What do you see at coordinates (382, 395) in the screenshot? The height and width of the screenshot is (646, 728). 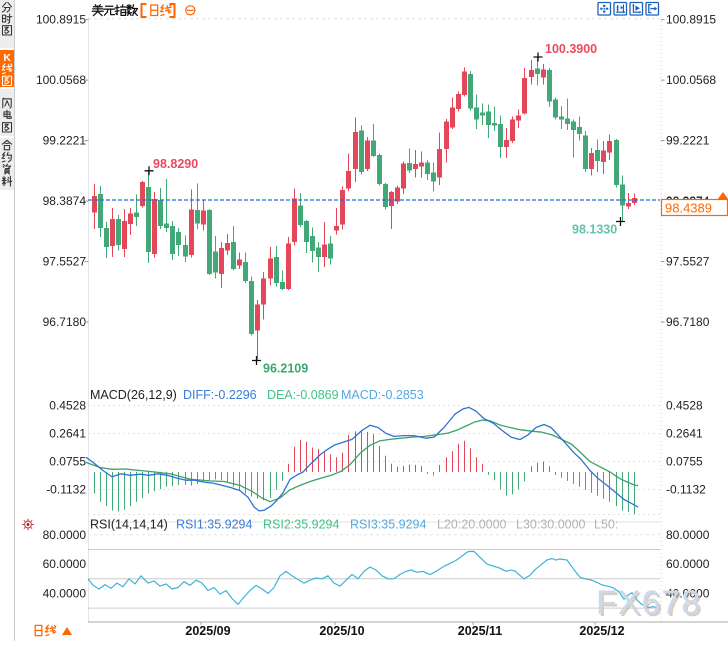 I see `svg-text: MACD:-0.2853` at bounding box center [382, 395].